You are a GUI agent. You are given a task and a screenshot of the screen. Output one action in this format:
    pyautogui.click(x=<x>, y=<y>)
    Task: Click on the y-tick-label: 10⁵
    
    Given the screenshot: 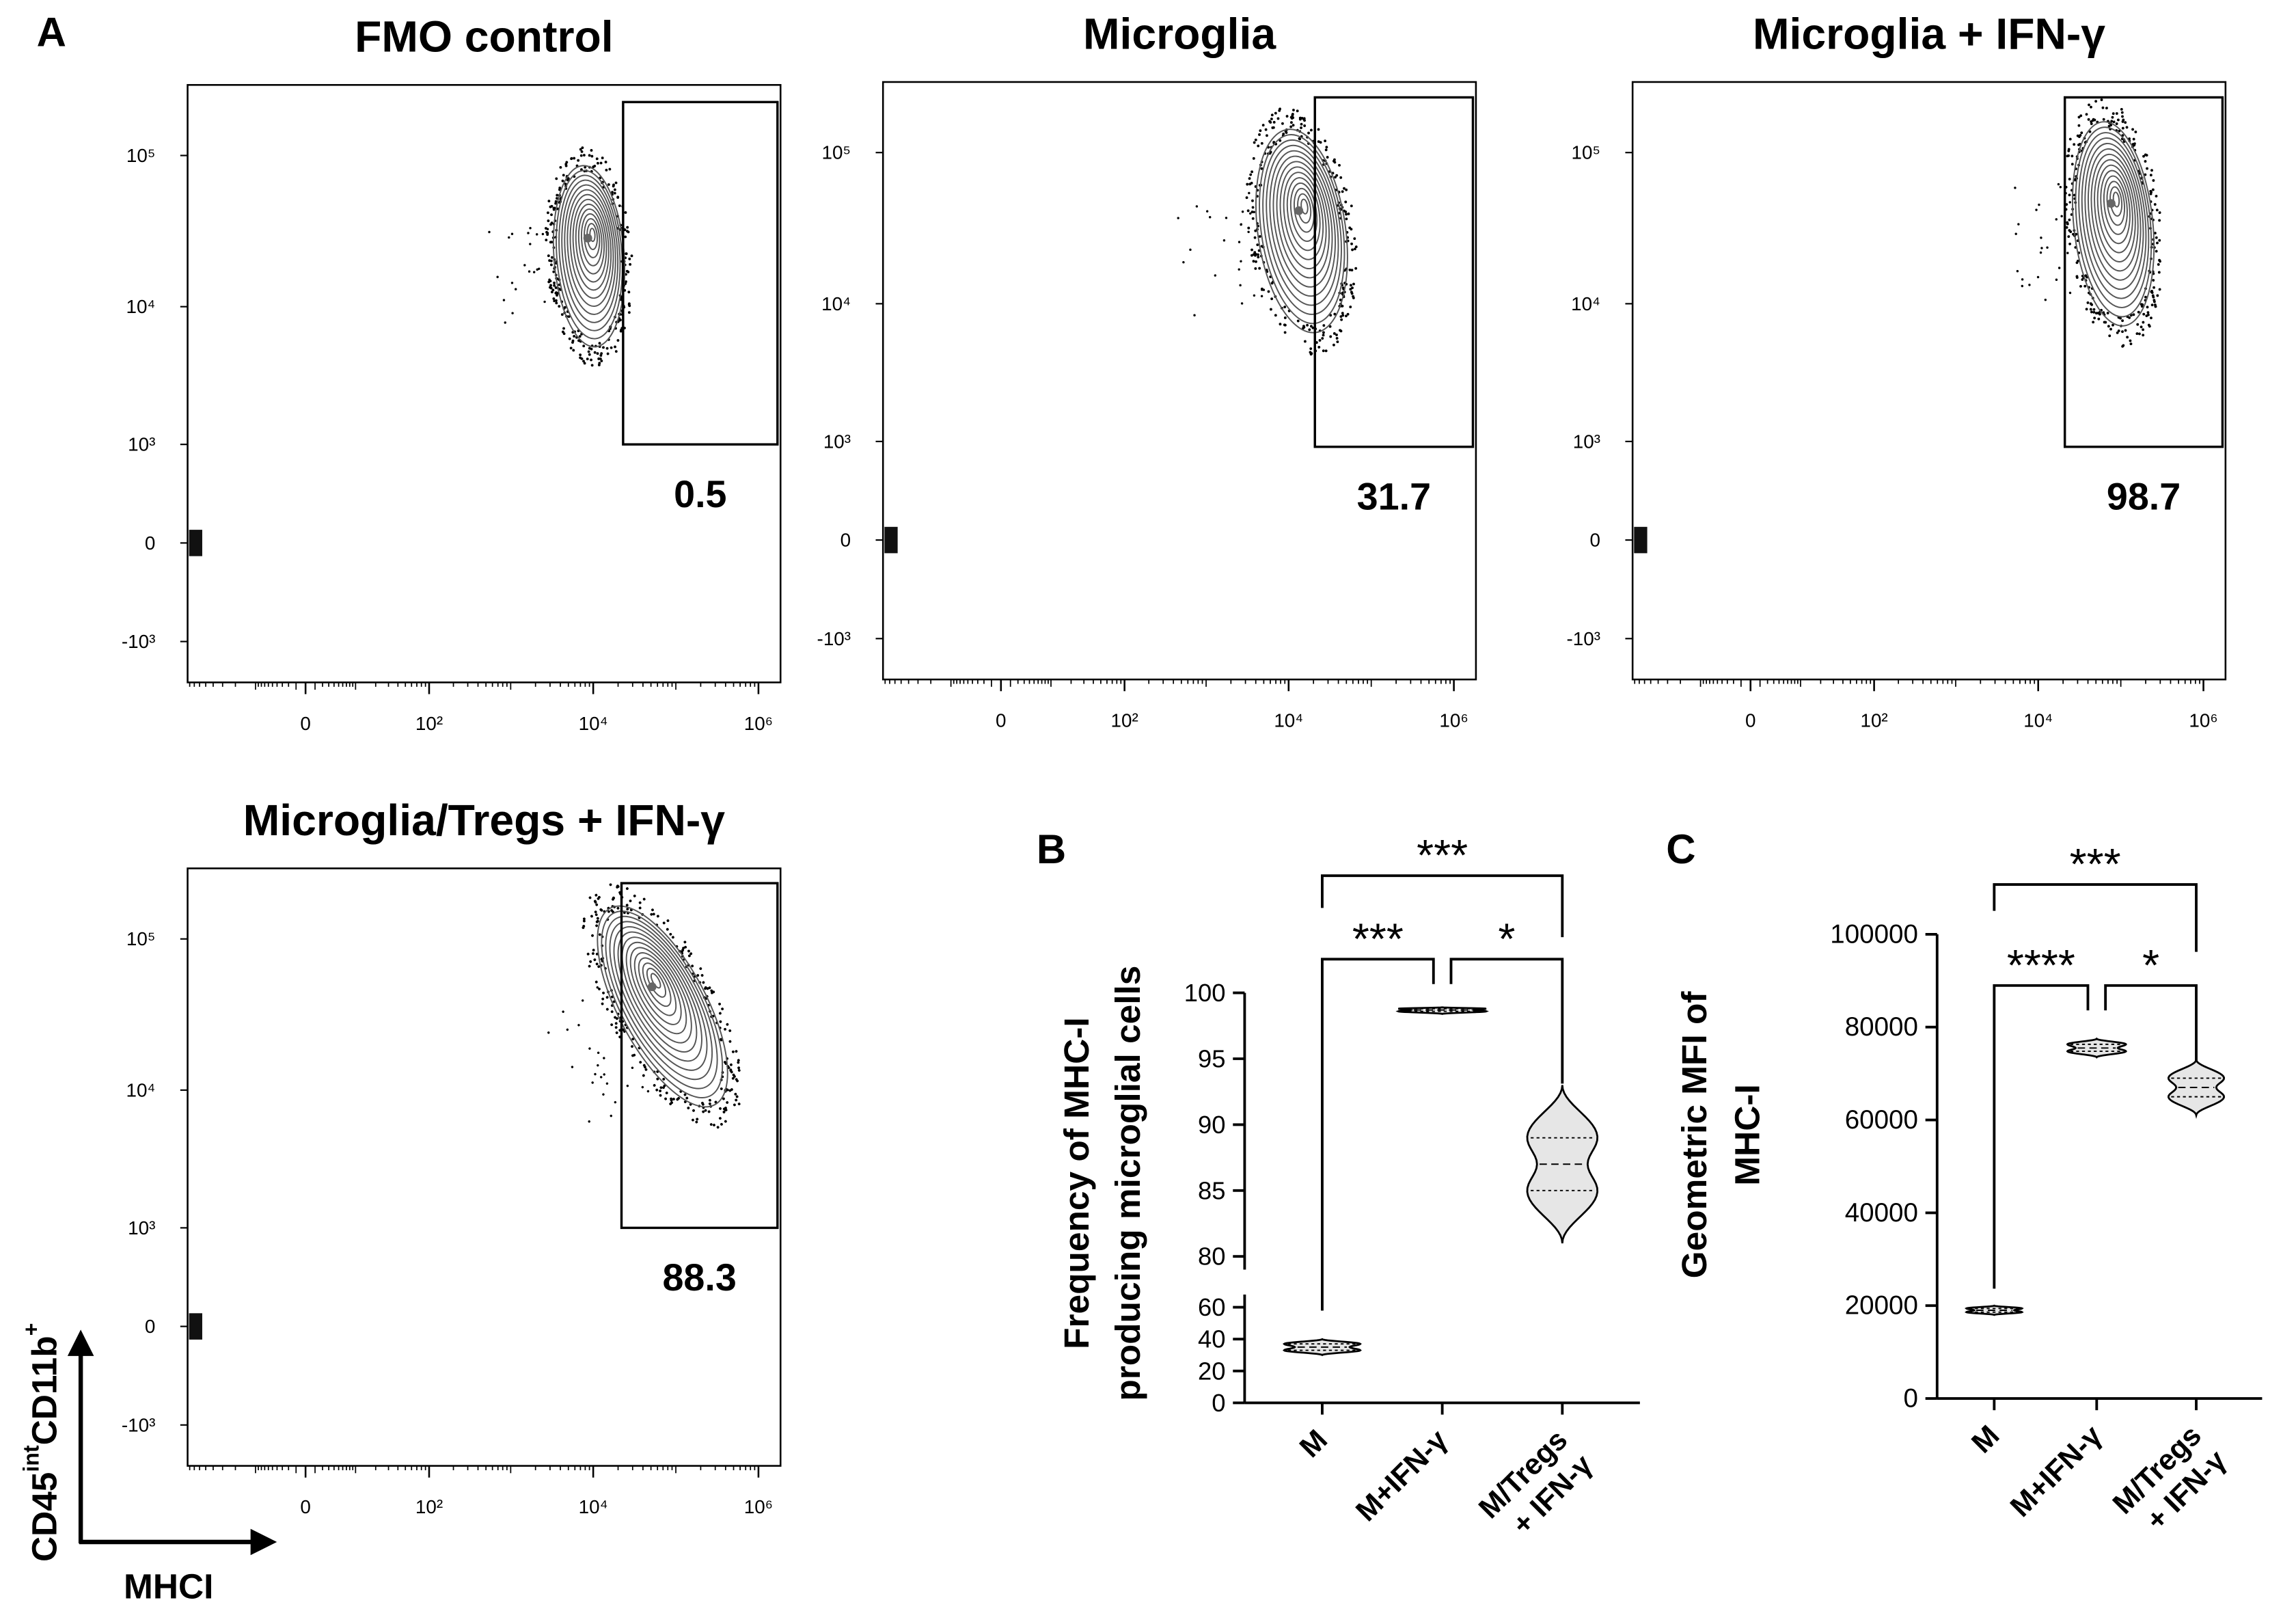 What is the action you would take?
    pyautogui.click(x=141, y=155)
    